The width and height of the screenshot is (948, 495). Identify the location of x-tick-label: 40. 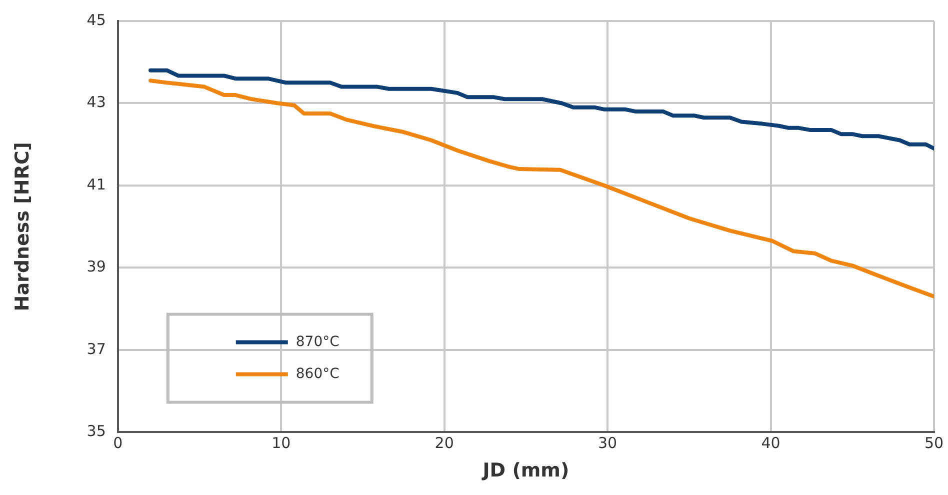
(770, 443).